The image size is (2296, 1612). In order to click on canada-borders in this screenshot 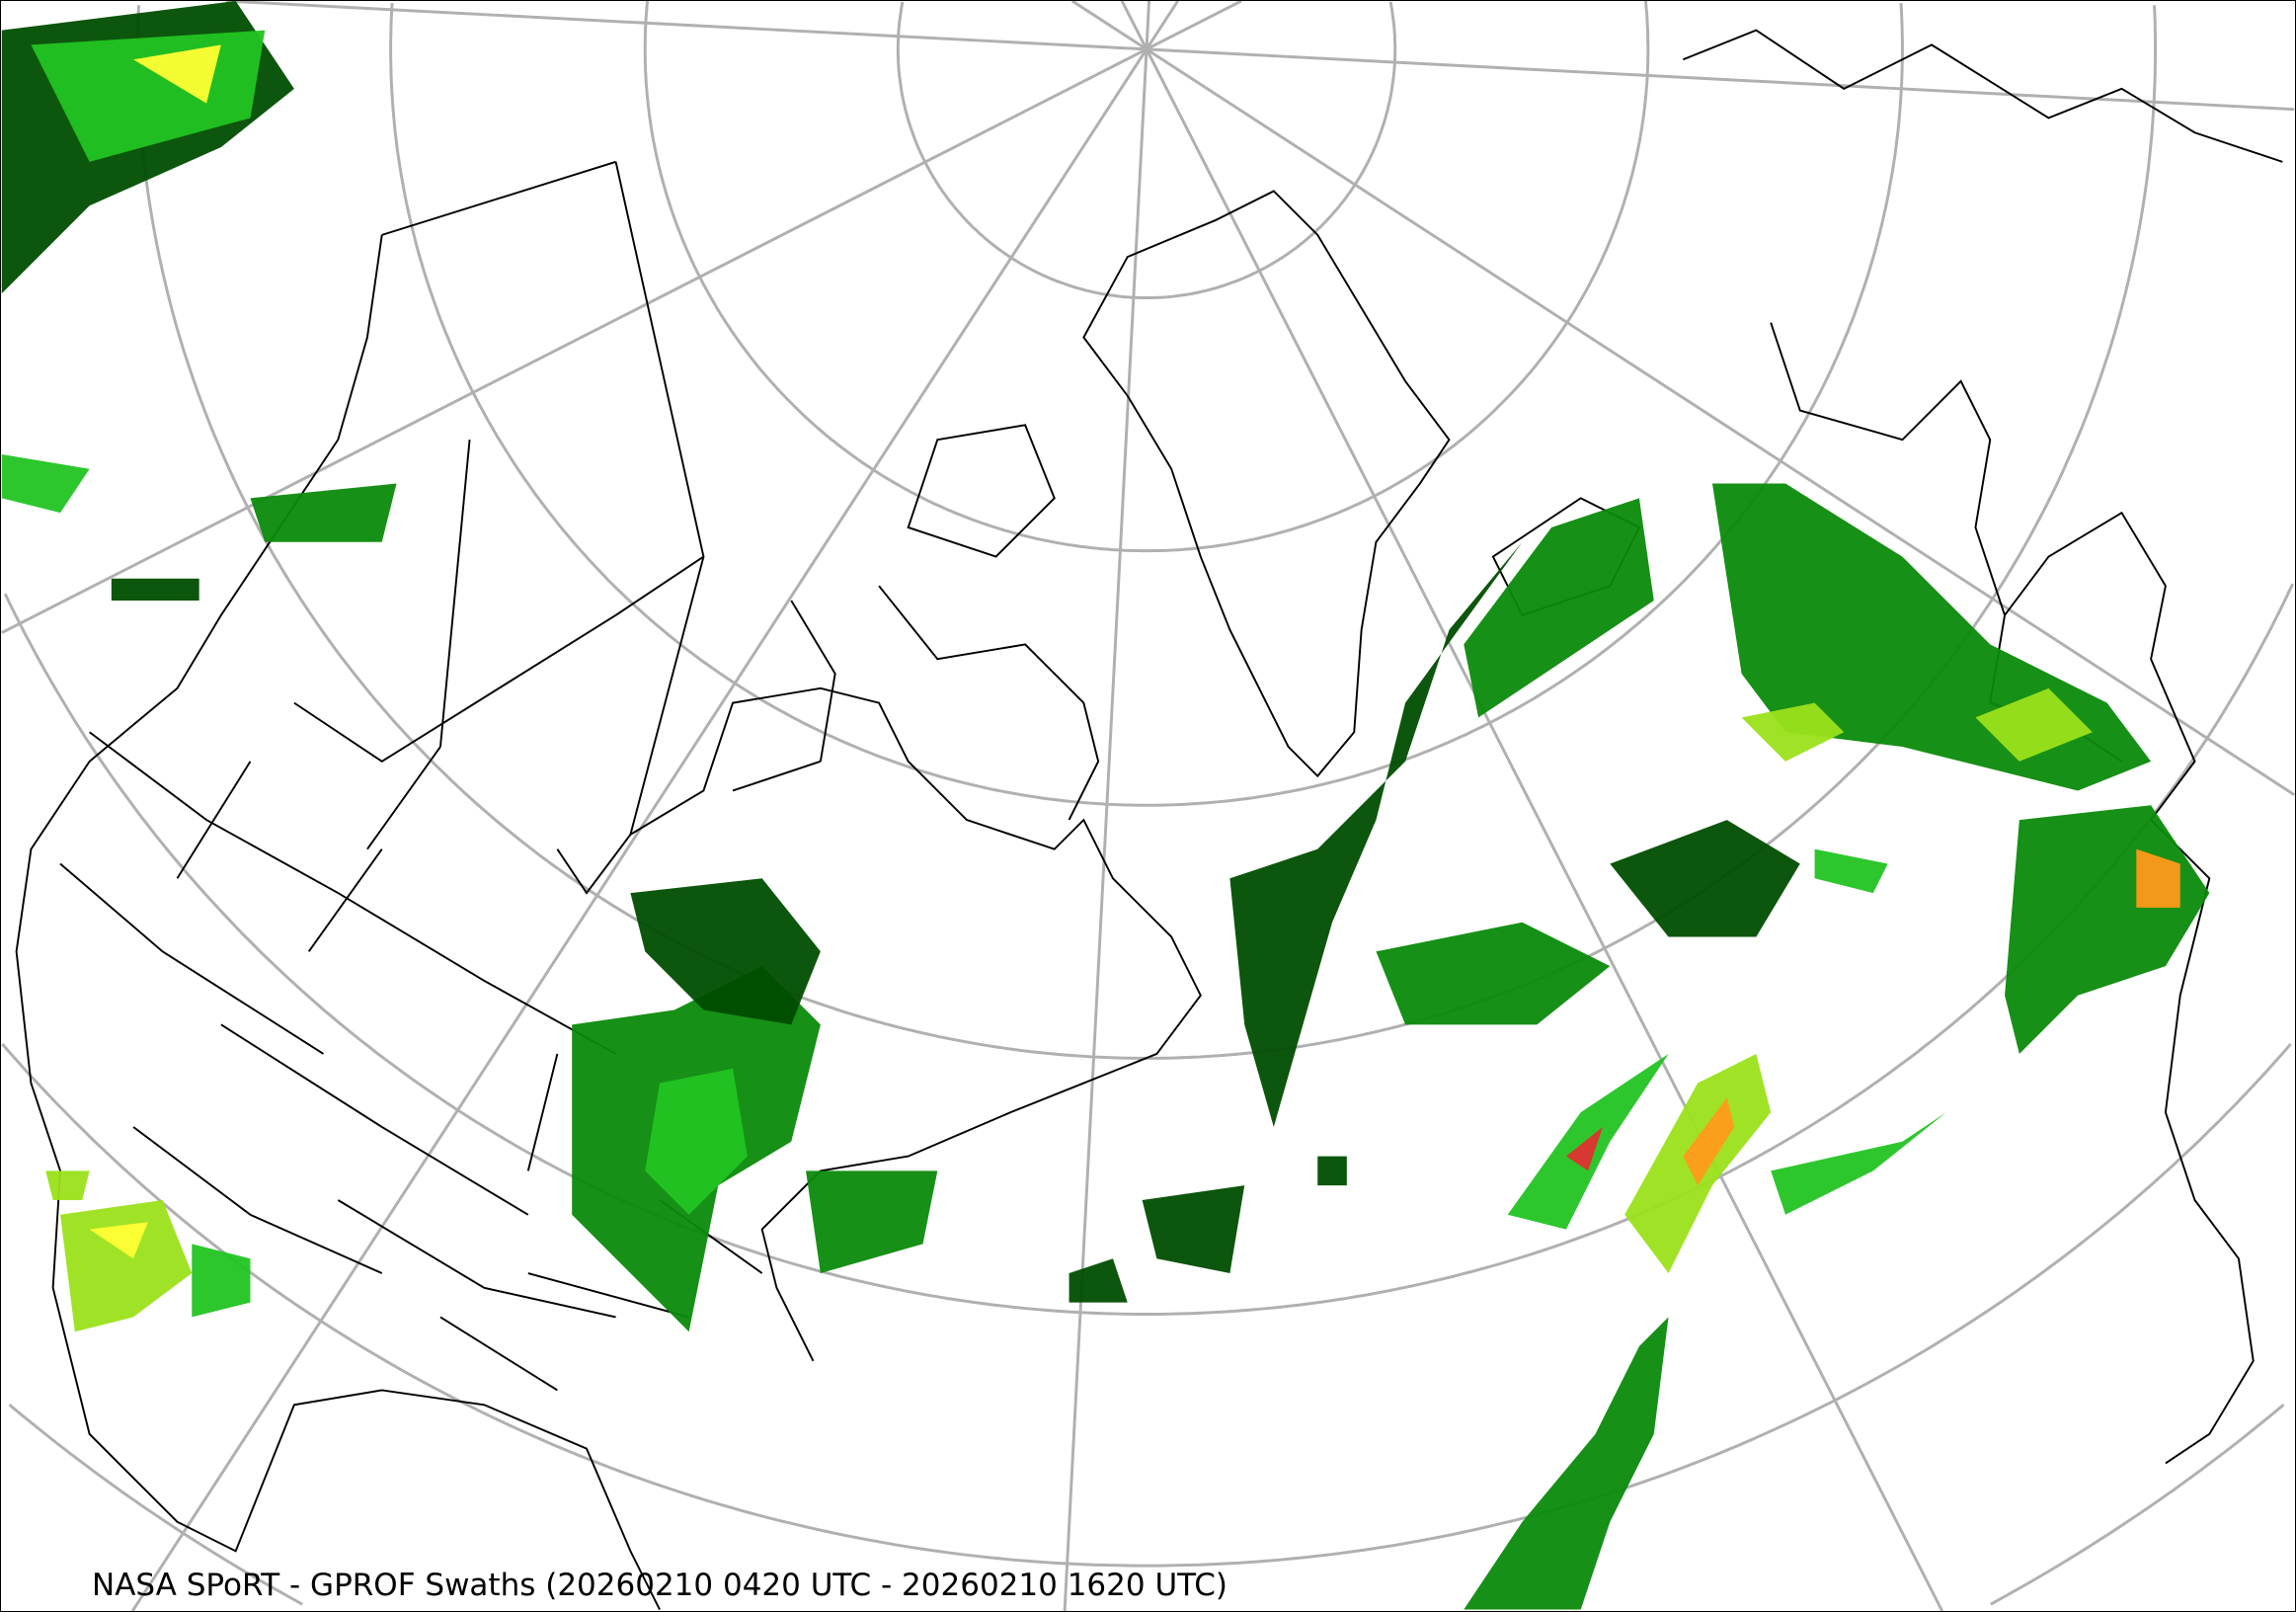, I will do `click(557, 498)`.